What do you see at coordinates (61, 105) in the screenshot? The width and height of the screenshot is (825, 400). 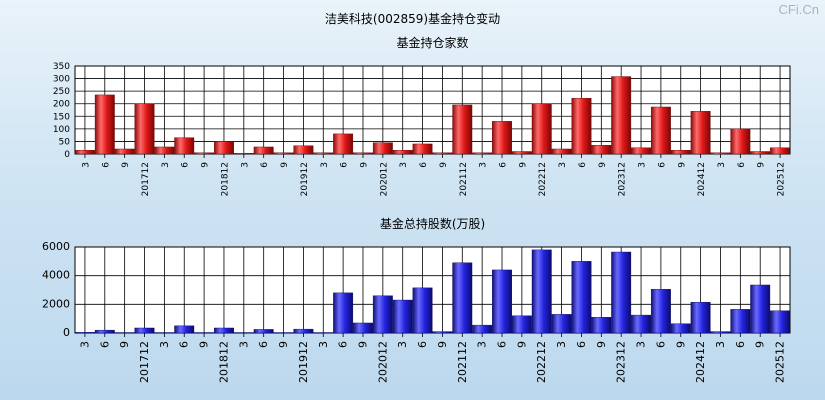 I see `y-tick-label: 200` at bounding box center [61, 105].